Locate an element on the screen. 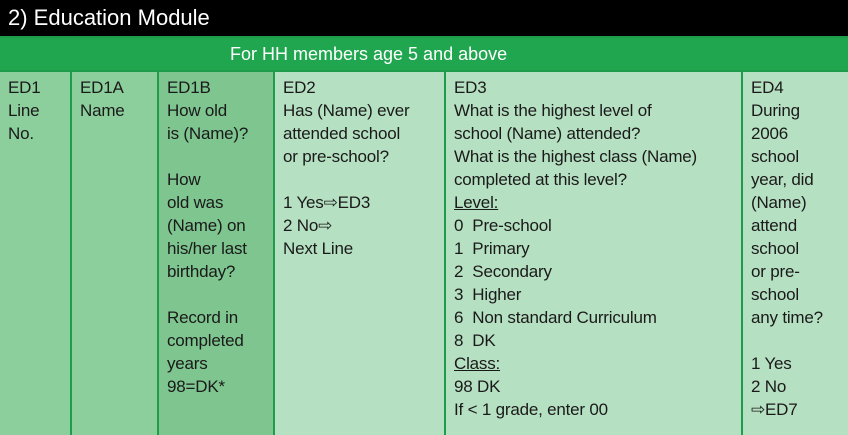  text-line: During is located at coordinates (775, 110).